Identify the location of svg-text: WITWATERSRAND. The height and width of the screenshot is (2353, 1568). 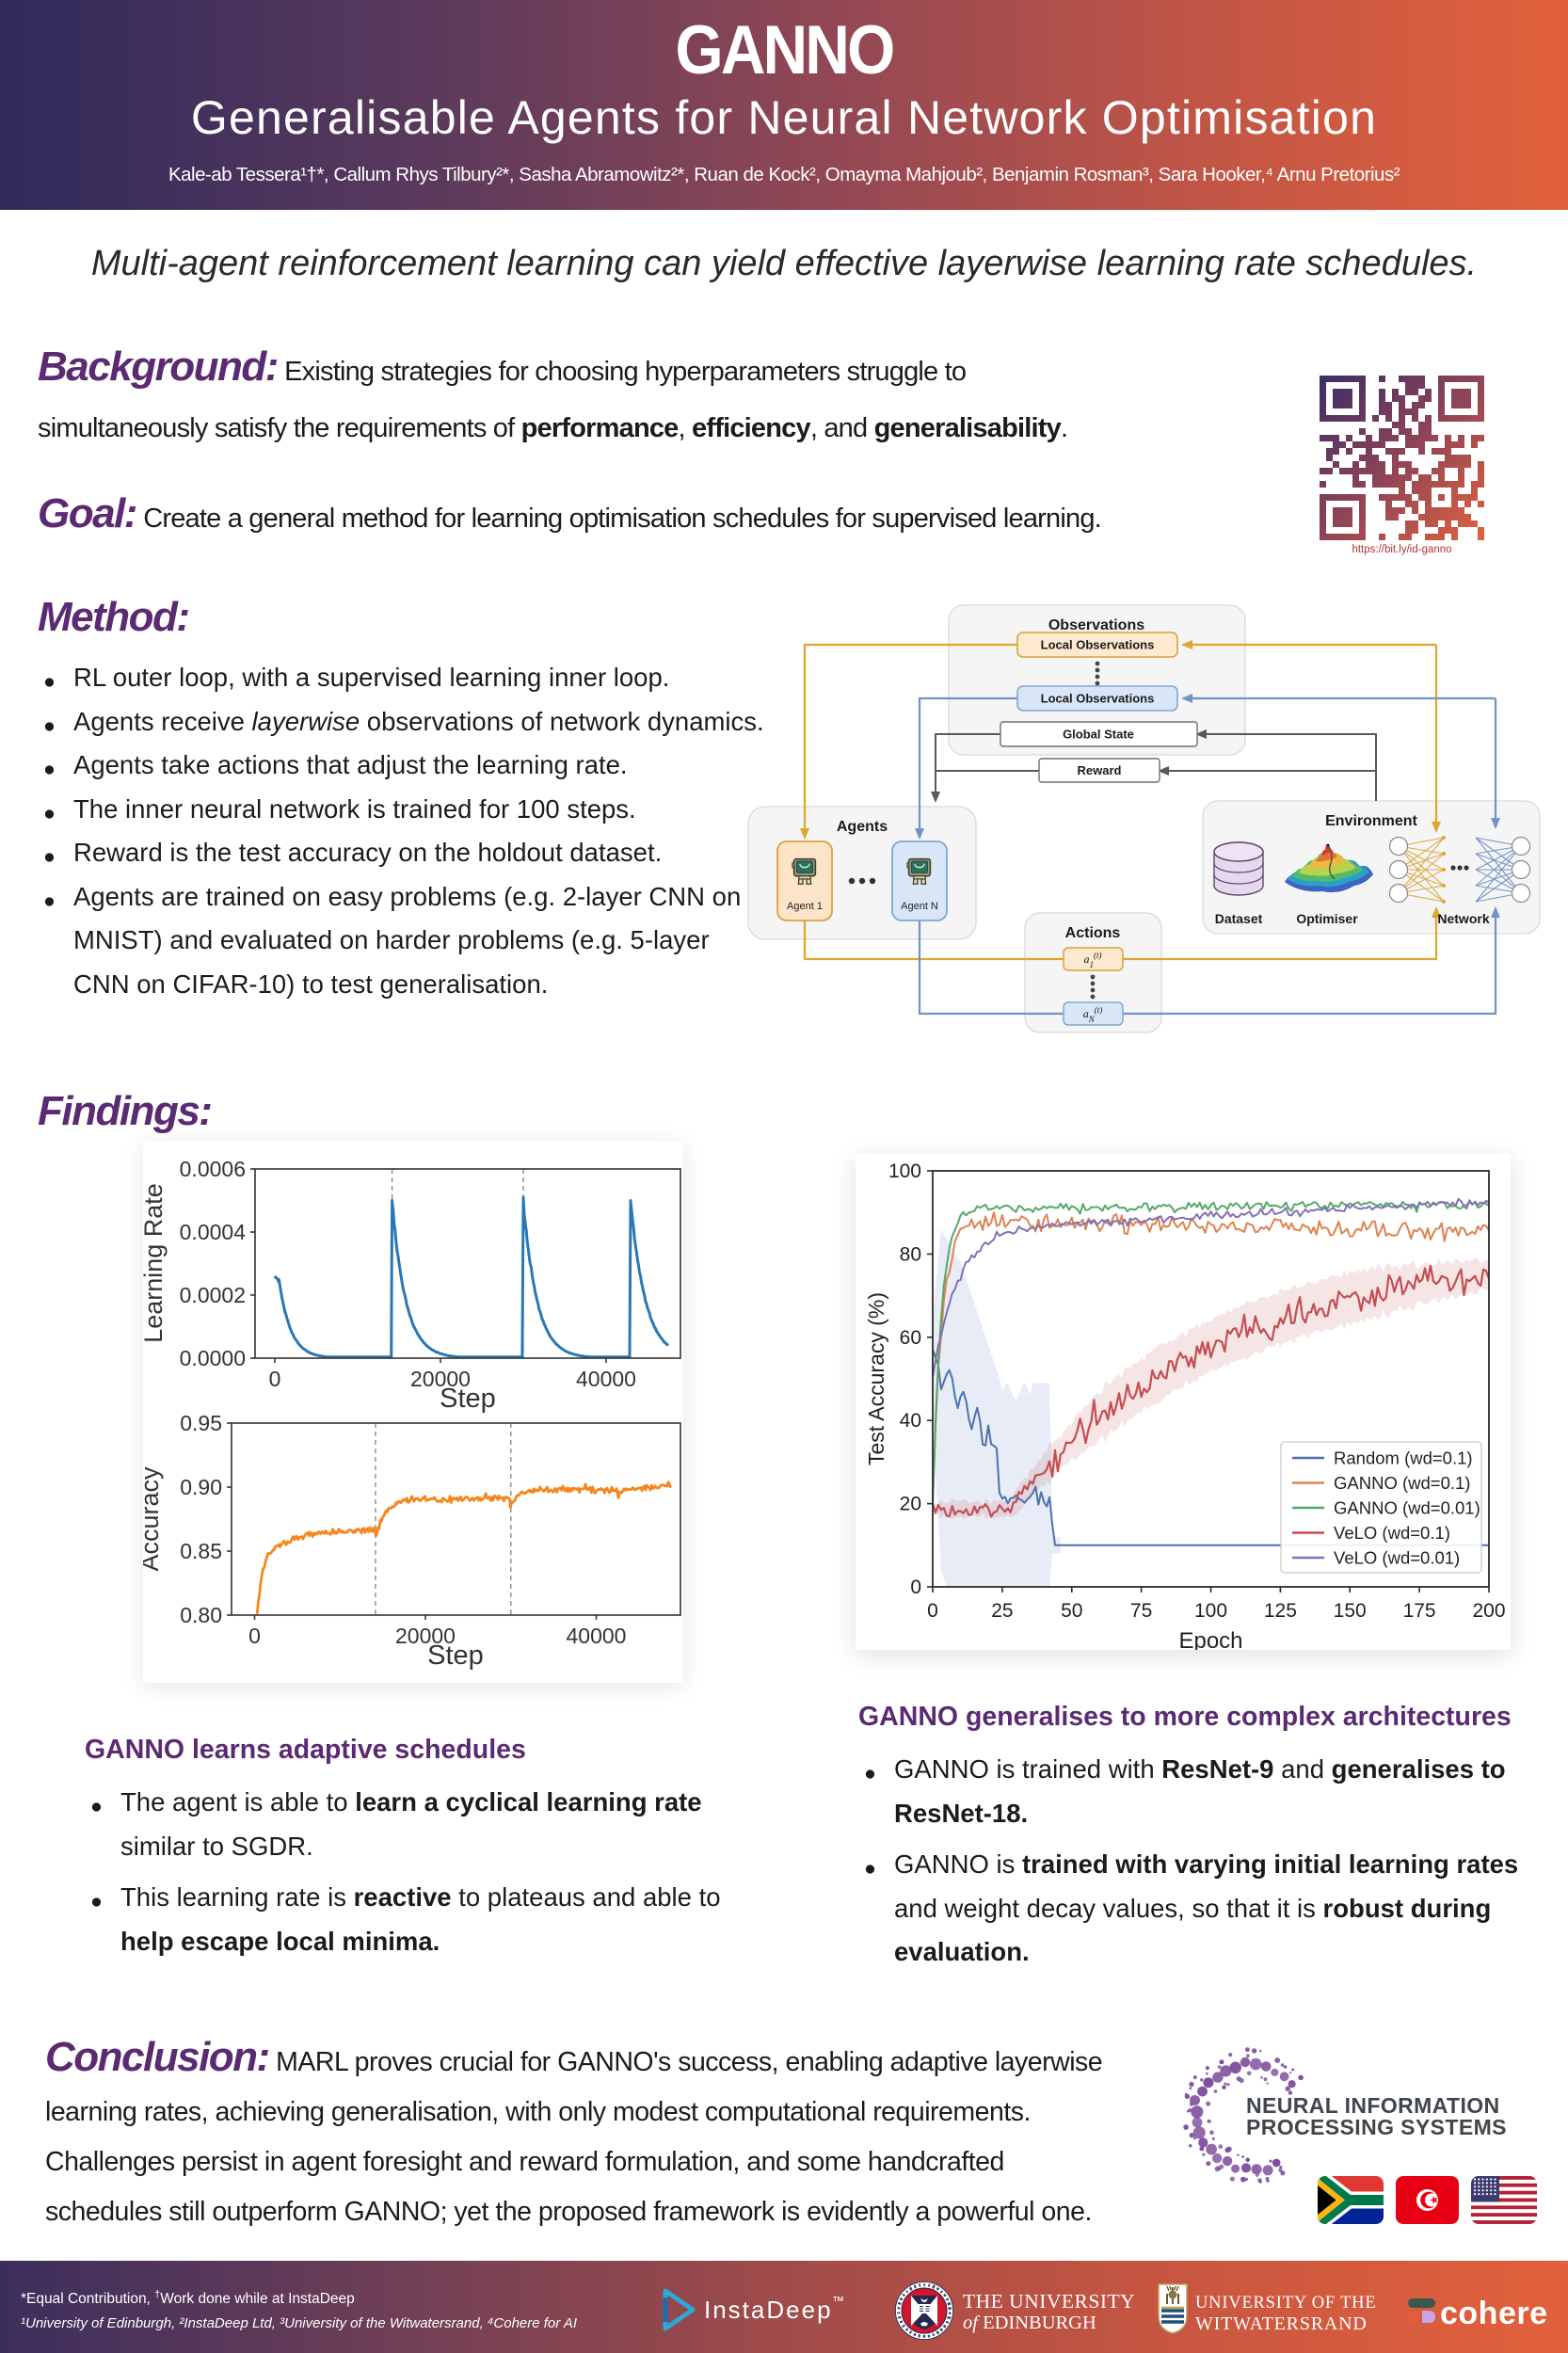
(1281, 2323).